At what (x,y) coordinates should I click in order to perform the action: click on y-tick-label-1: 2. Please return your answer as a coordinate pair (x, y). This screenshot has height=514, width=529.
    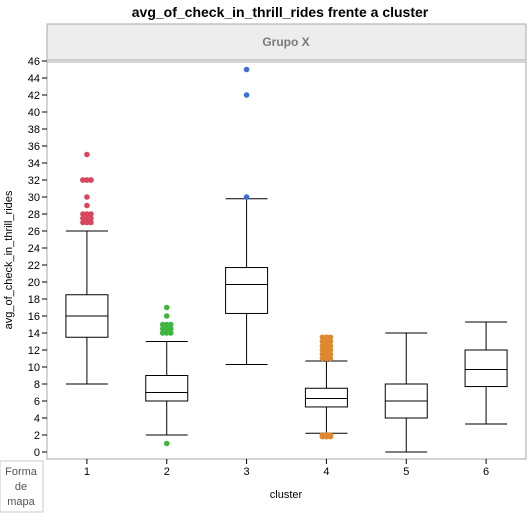
    Looking at the image, I should click on (37, 436).